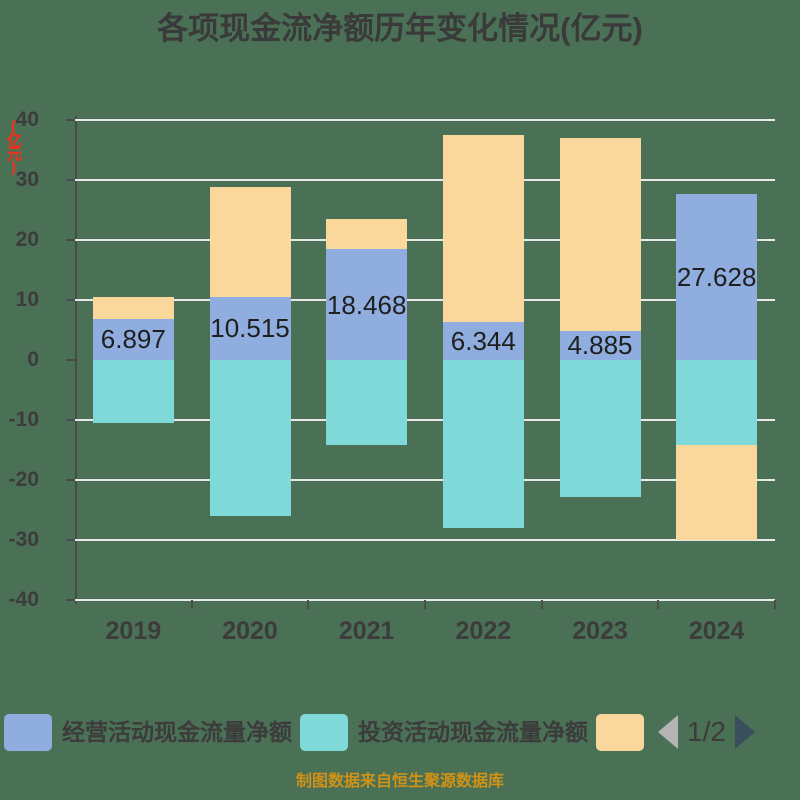 Image resolution: width=800 pixels, height=800 pixels. I want to click on bar-group: 10.515, so click(250, 360).